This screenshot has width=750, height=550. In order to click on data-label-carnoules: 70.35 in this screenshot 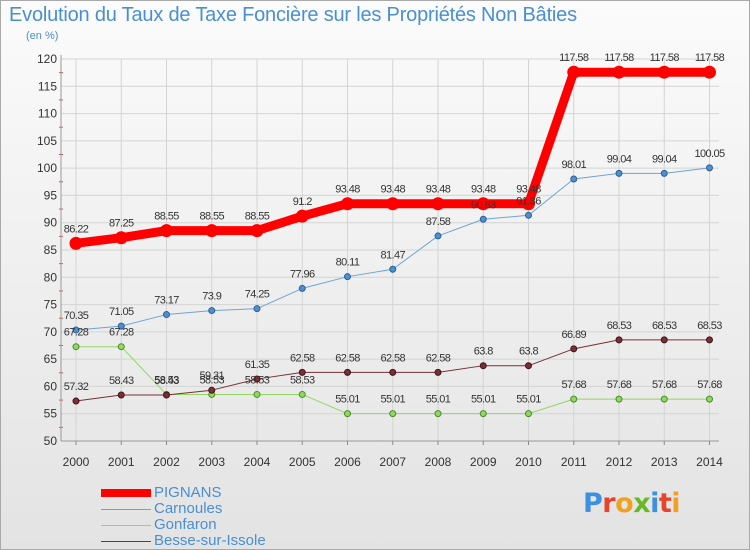, I will do `click(76, 316)`.